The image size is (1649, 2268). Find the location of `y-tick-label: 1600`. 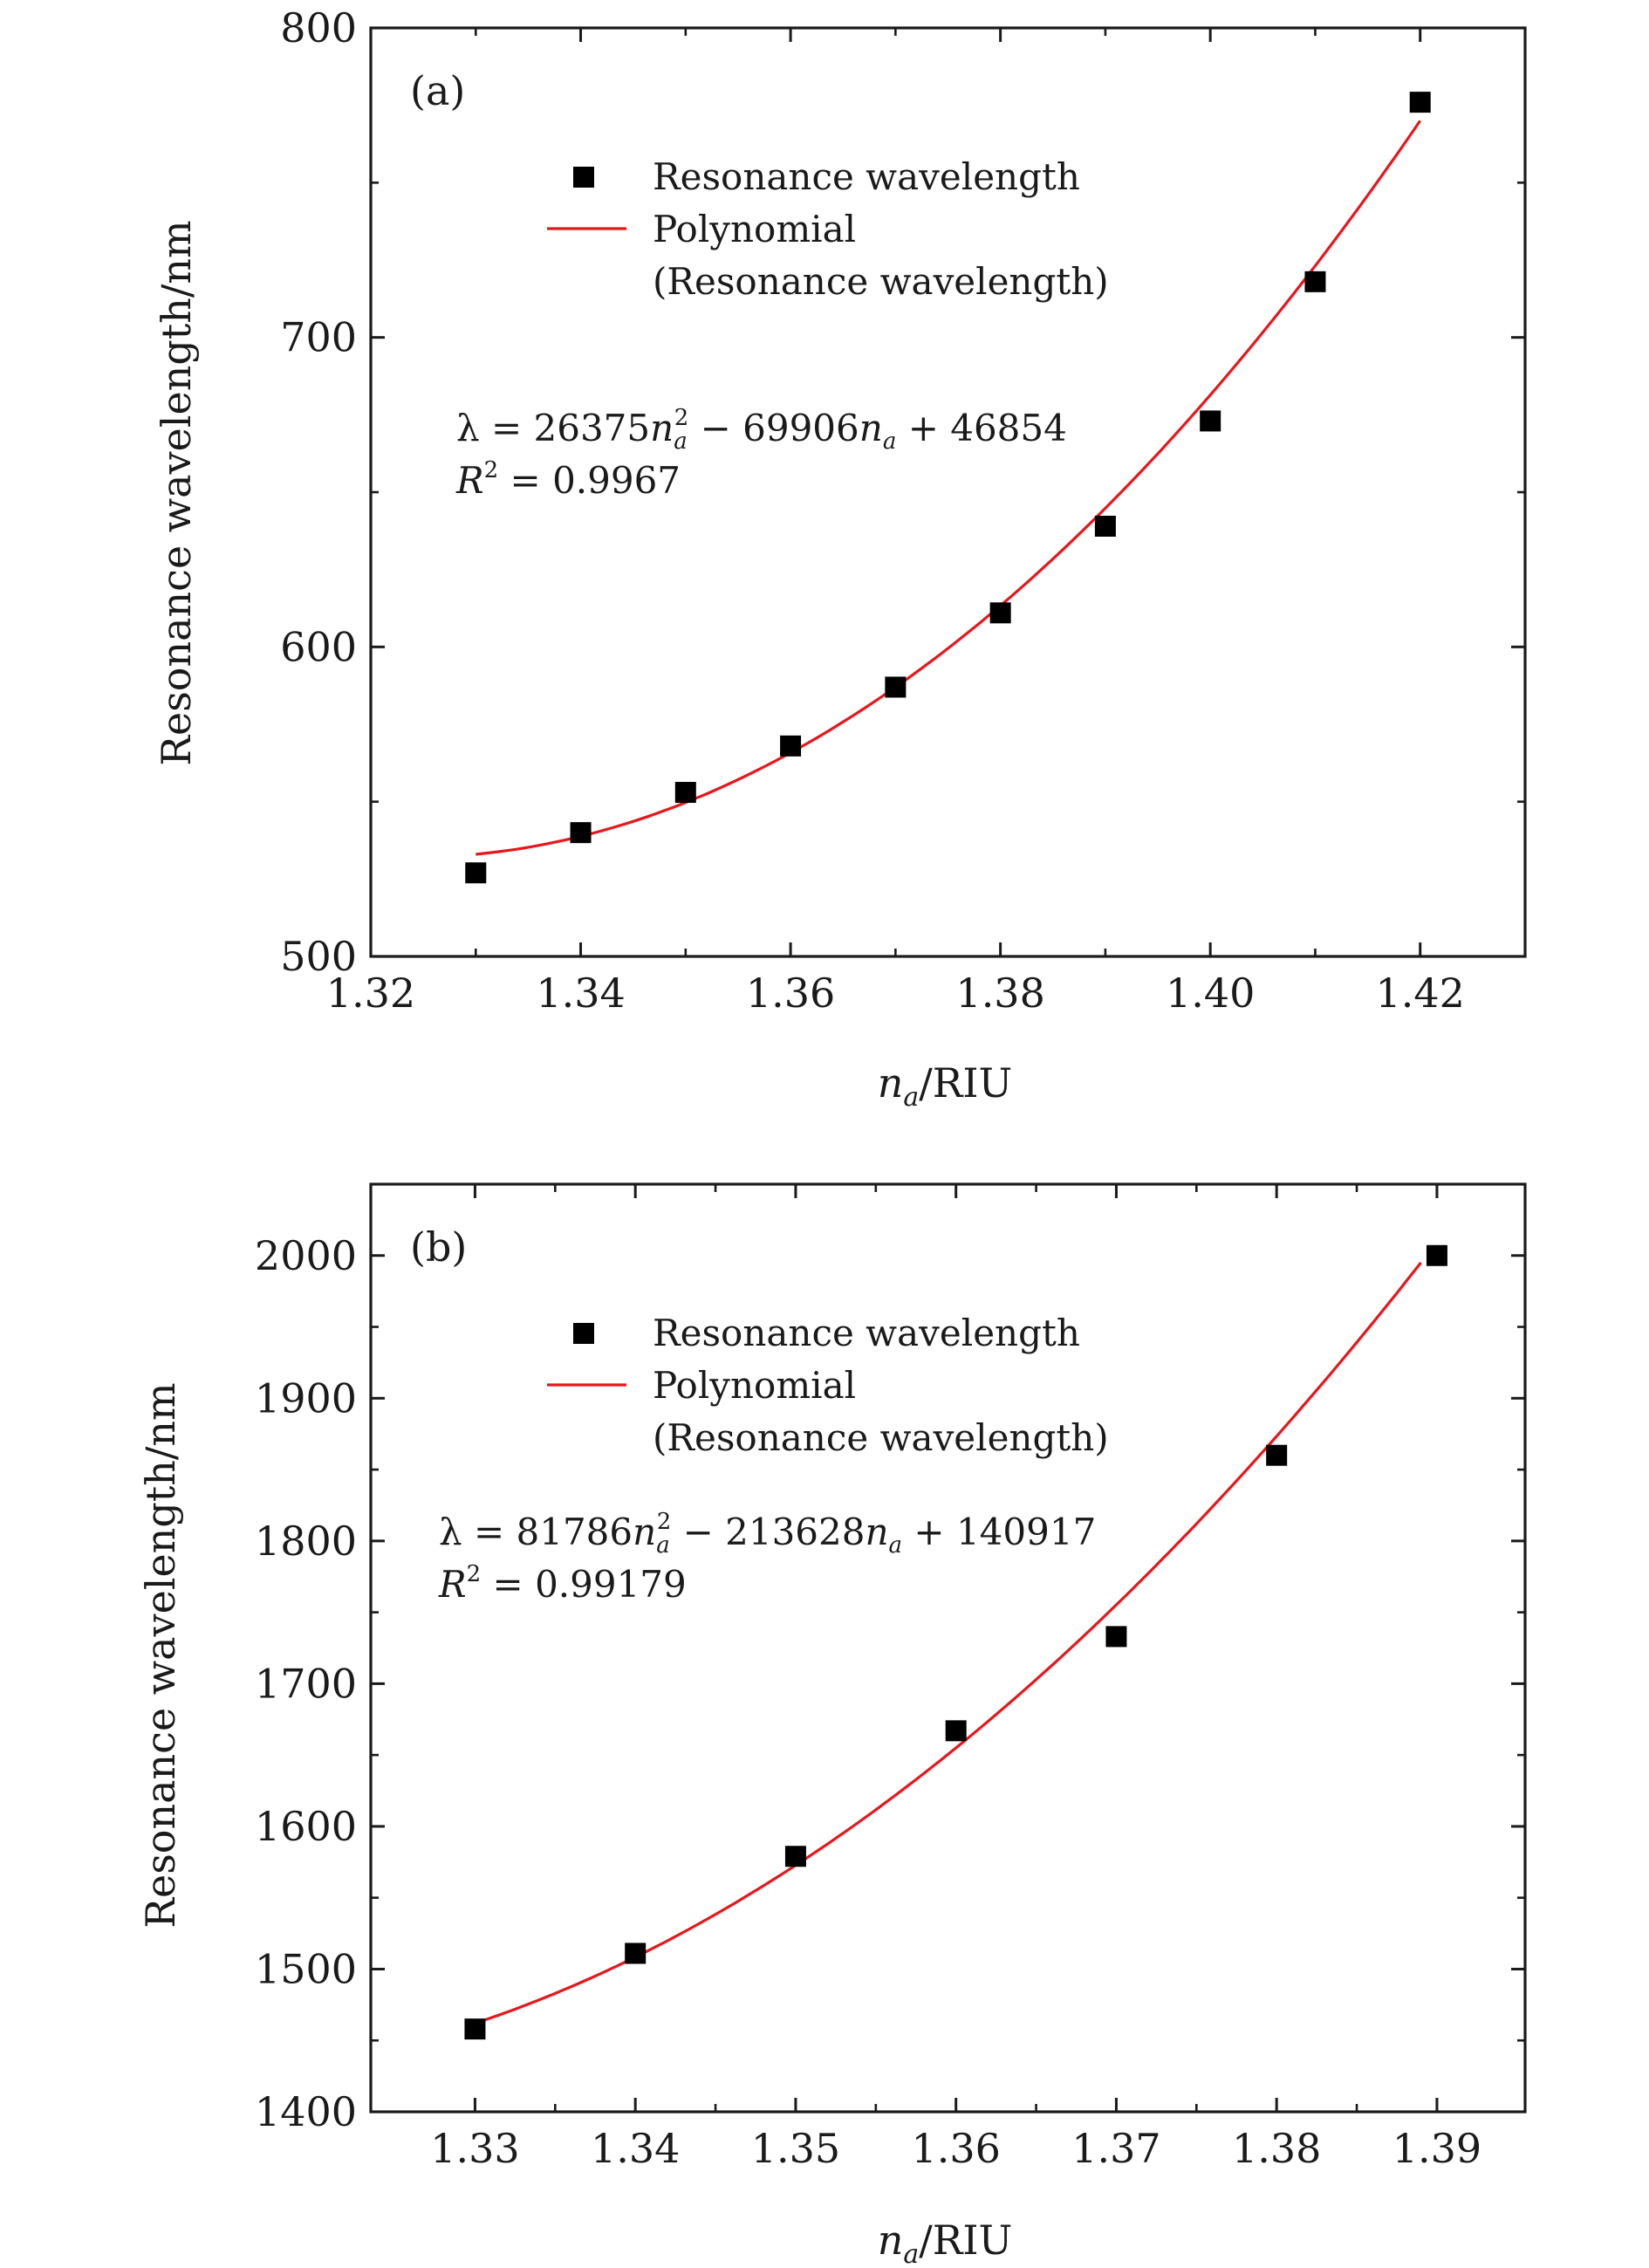

y-tick-label: 1600 is located at coordinates (306, 1826).